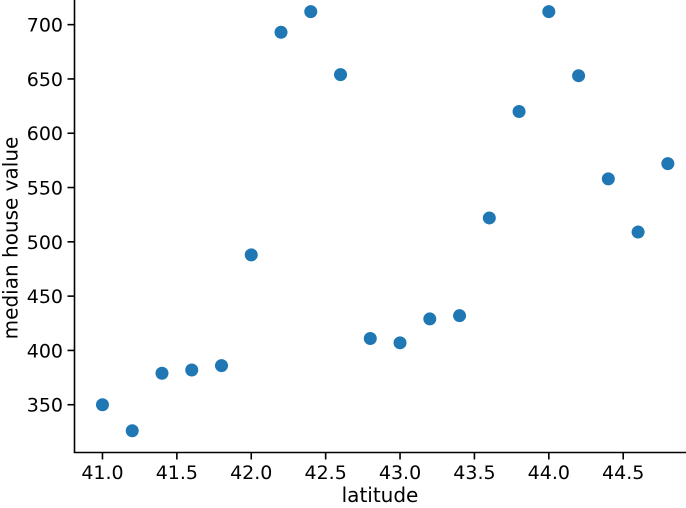  Describe the element at coordinates (400, 473) in the screenshot. I see `x-tick-label: 43.0` at that location.